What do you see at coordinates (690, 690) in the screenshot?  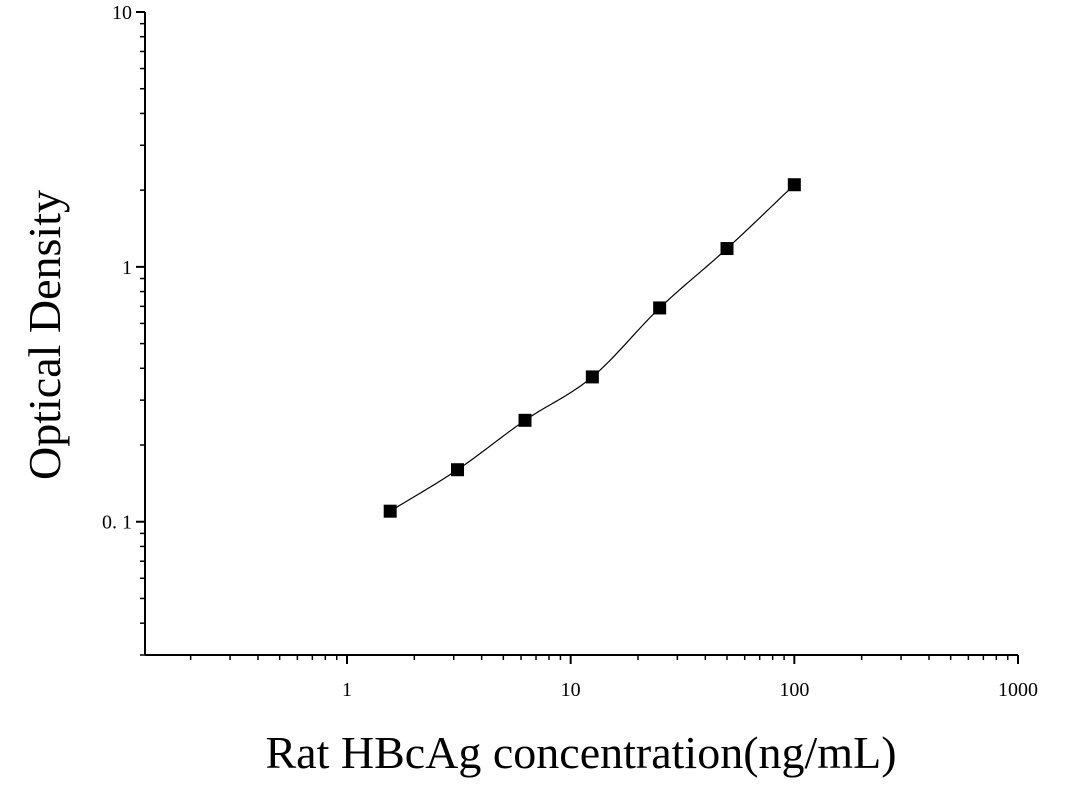 I see `x-tick-labels: 1 10 100 1000` at bounding box center [690, 690].